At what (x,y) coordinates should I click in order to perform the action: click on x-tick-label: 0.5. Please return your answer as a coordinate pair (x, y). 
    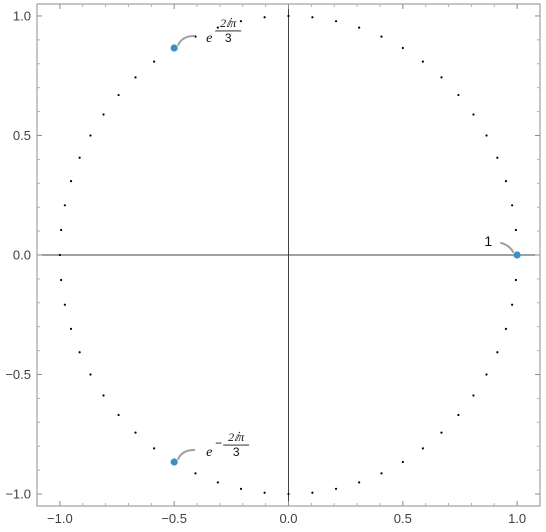
    Looking at the image, I should click on (403, 518).